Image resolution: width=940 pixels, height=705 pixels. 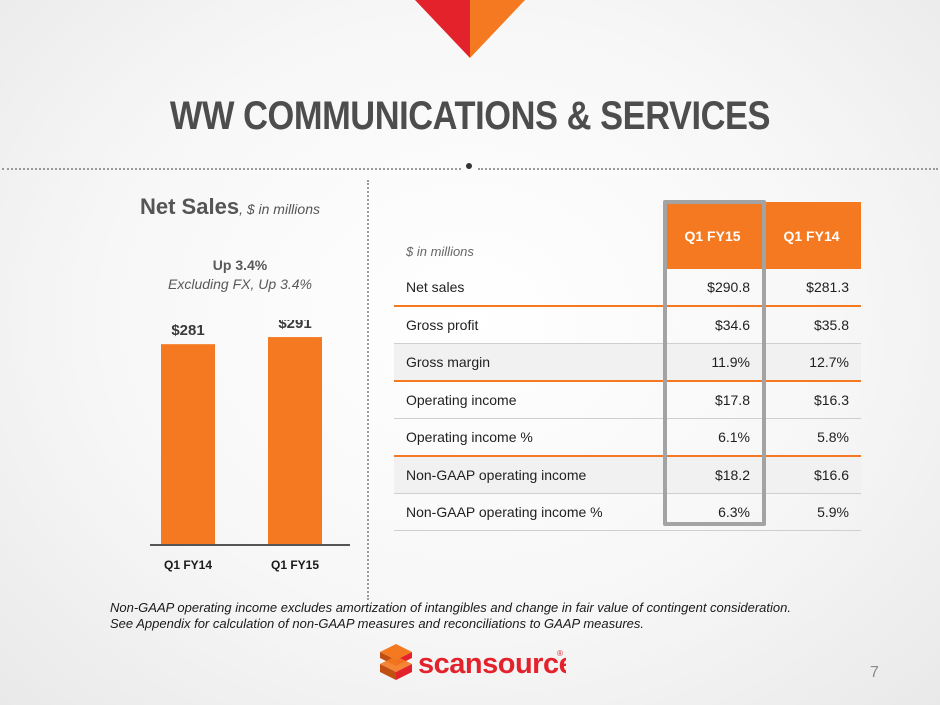 I want to click on growth-rate: Up 3.4%, so click(x=240, y=265).